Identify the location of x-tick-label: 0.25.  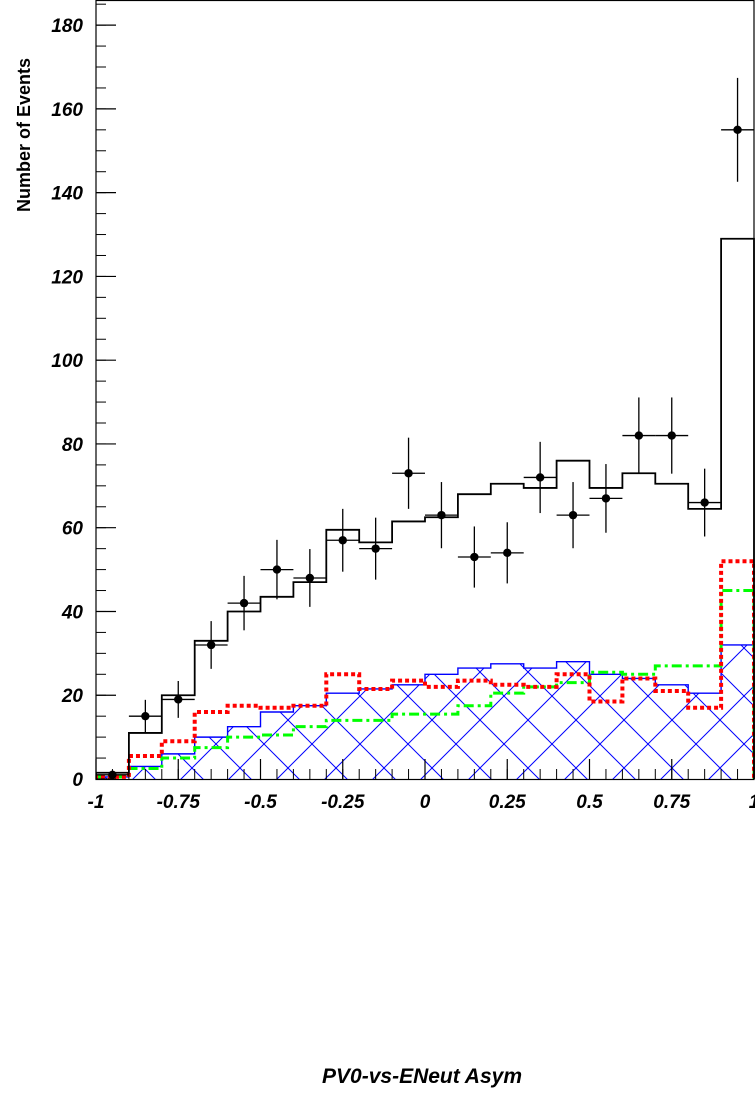
(507, 802).